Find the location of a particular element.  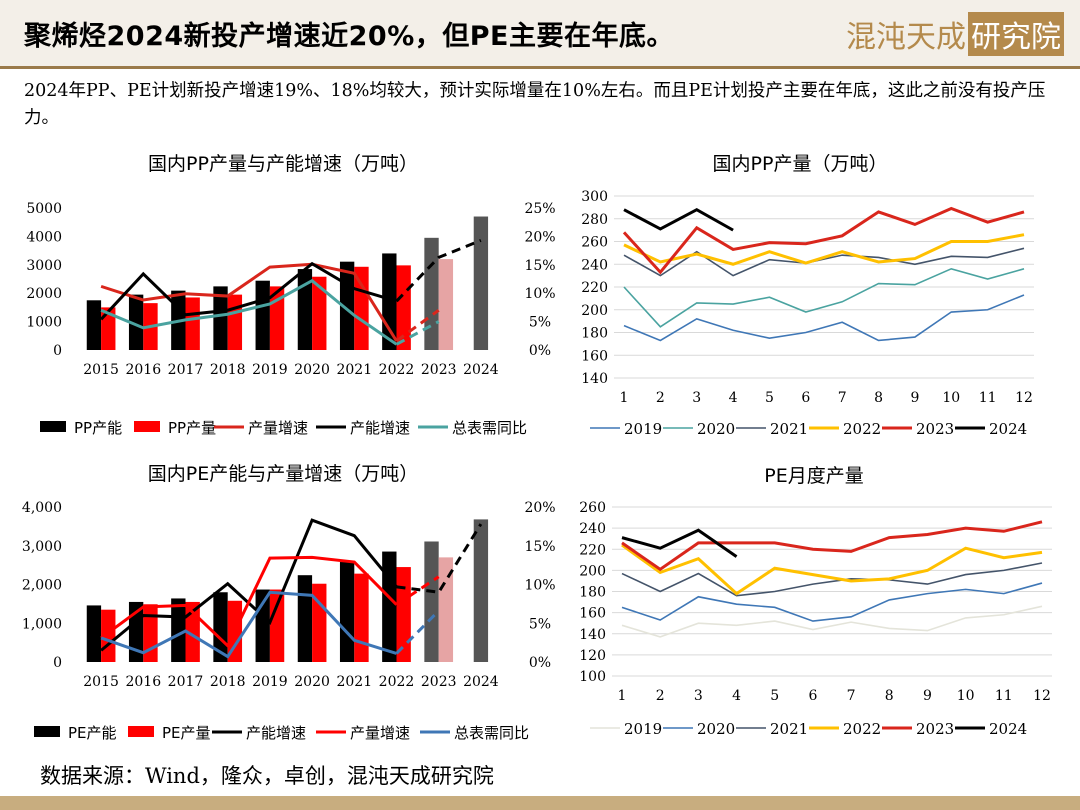

x-tick-label: 1 is located at coordinates (624, 398).